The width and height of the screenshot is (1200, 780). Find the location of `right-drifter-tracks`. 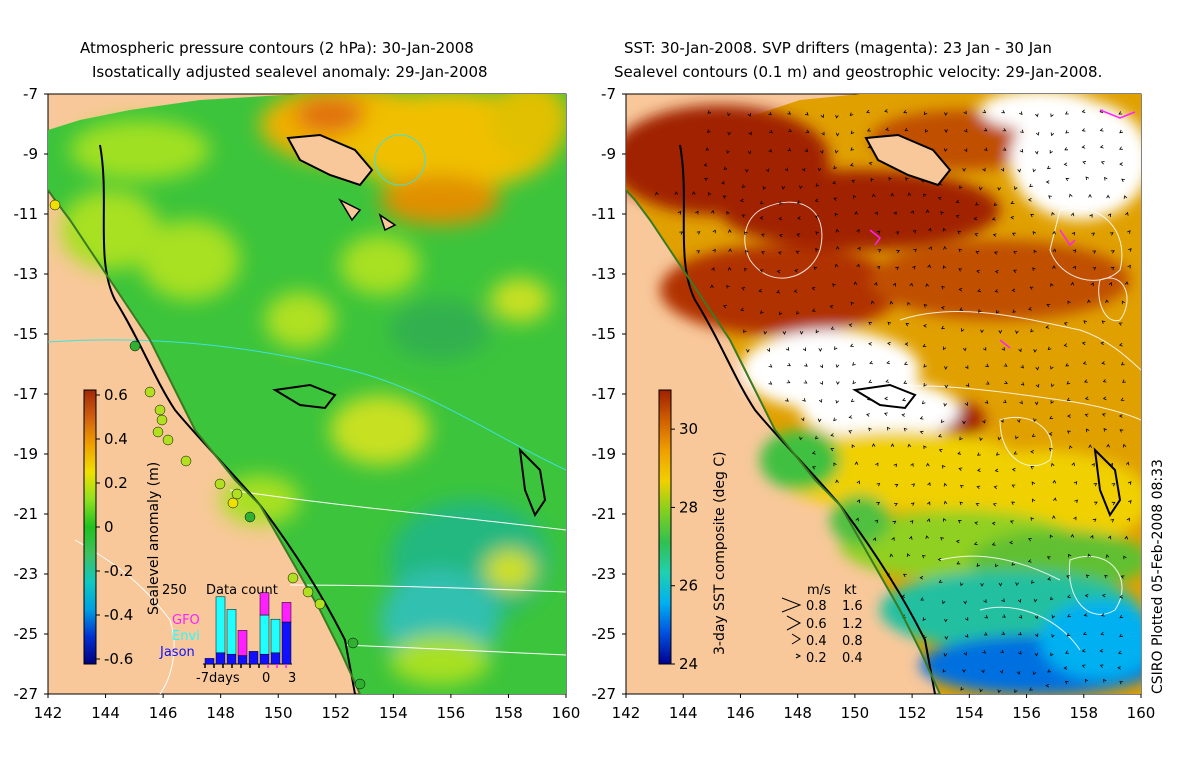

right-drifter-tracks is located at coordinates (1002, 229).